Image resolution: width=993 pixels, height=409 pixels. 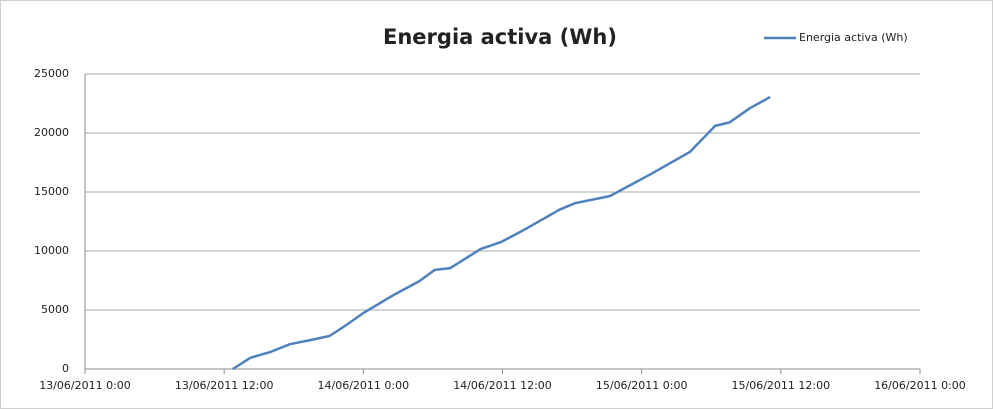 What do you see at coordinates (853, 37) in the screenshot?
I see `legend-label: Energia activa (Wh)` at bounding box center [853, 37].